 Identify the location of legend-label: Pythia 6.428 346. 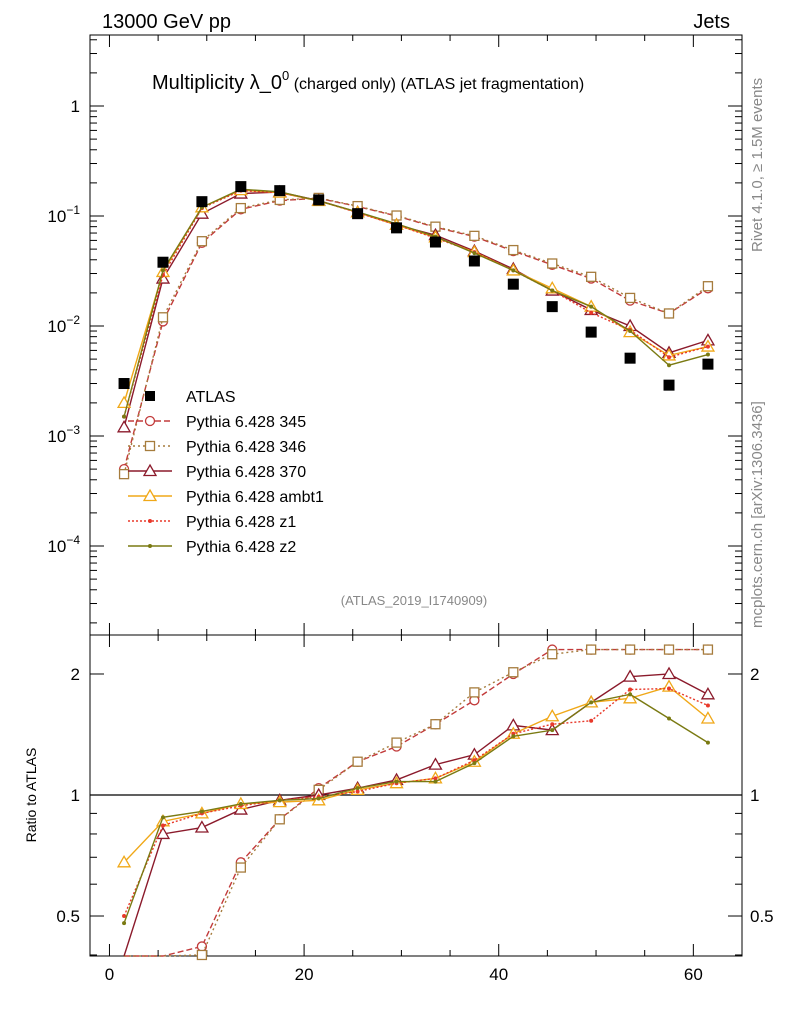
(246, 447).